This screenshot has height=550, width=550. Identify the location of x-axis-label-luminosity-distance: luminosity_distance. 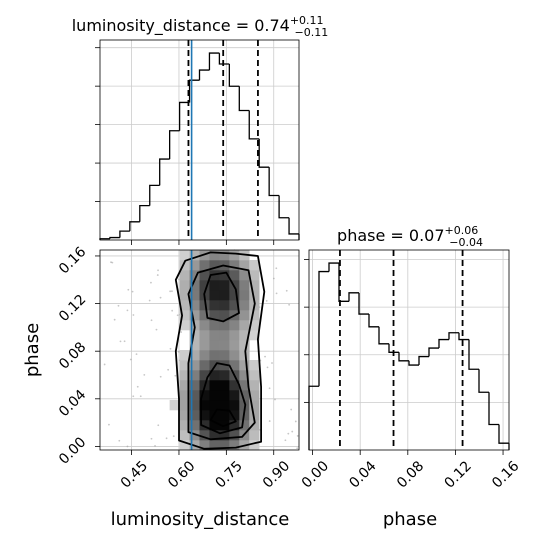
(200, 519).